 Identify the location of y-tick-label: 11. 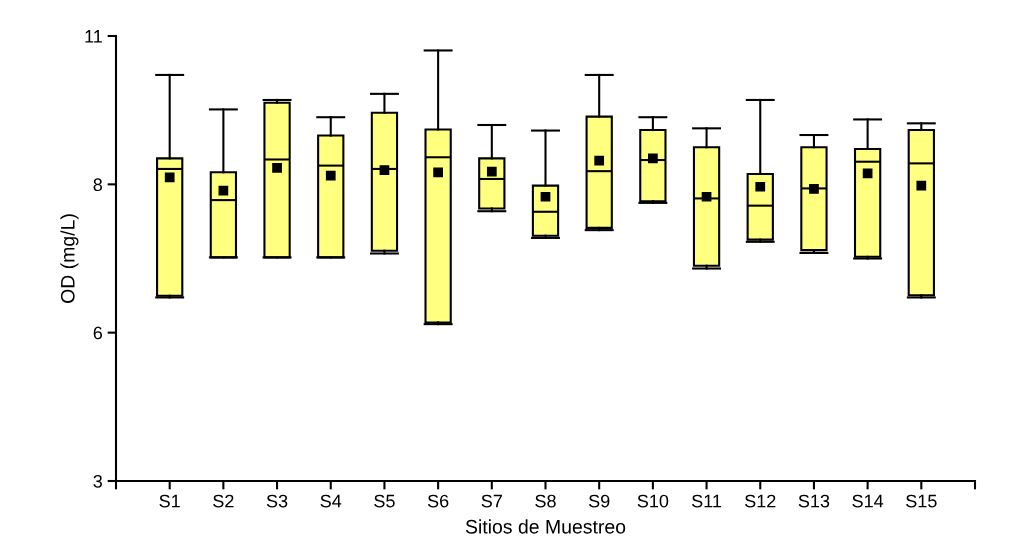
(93, 36).